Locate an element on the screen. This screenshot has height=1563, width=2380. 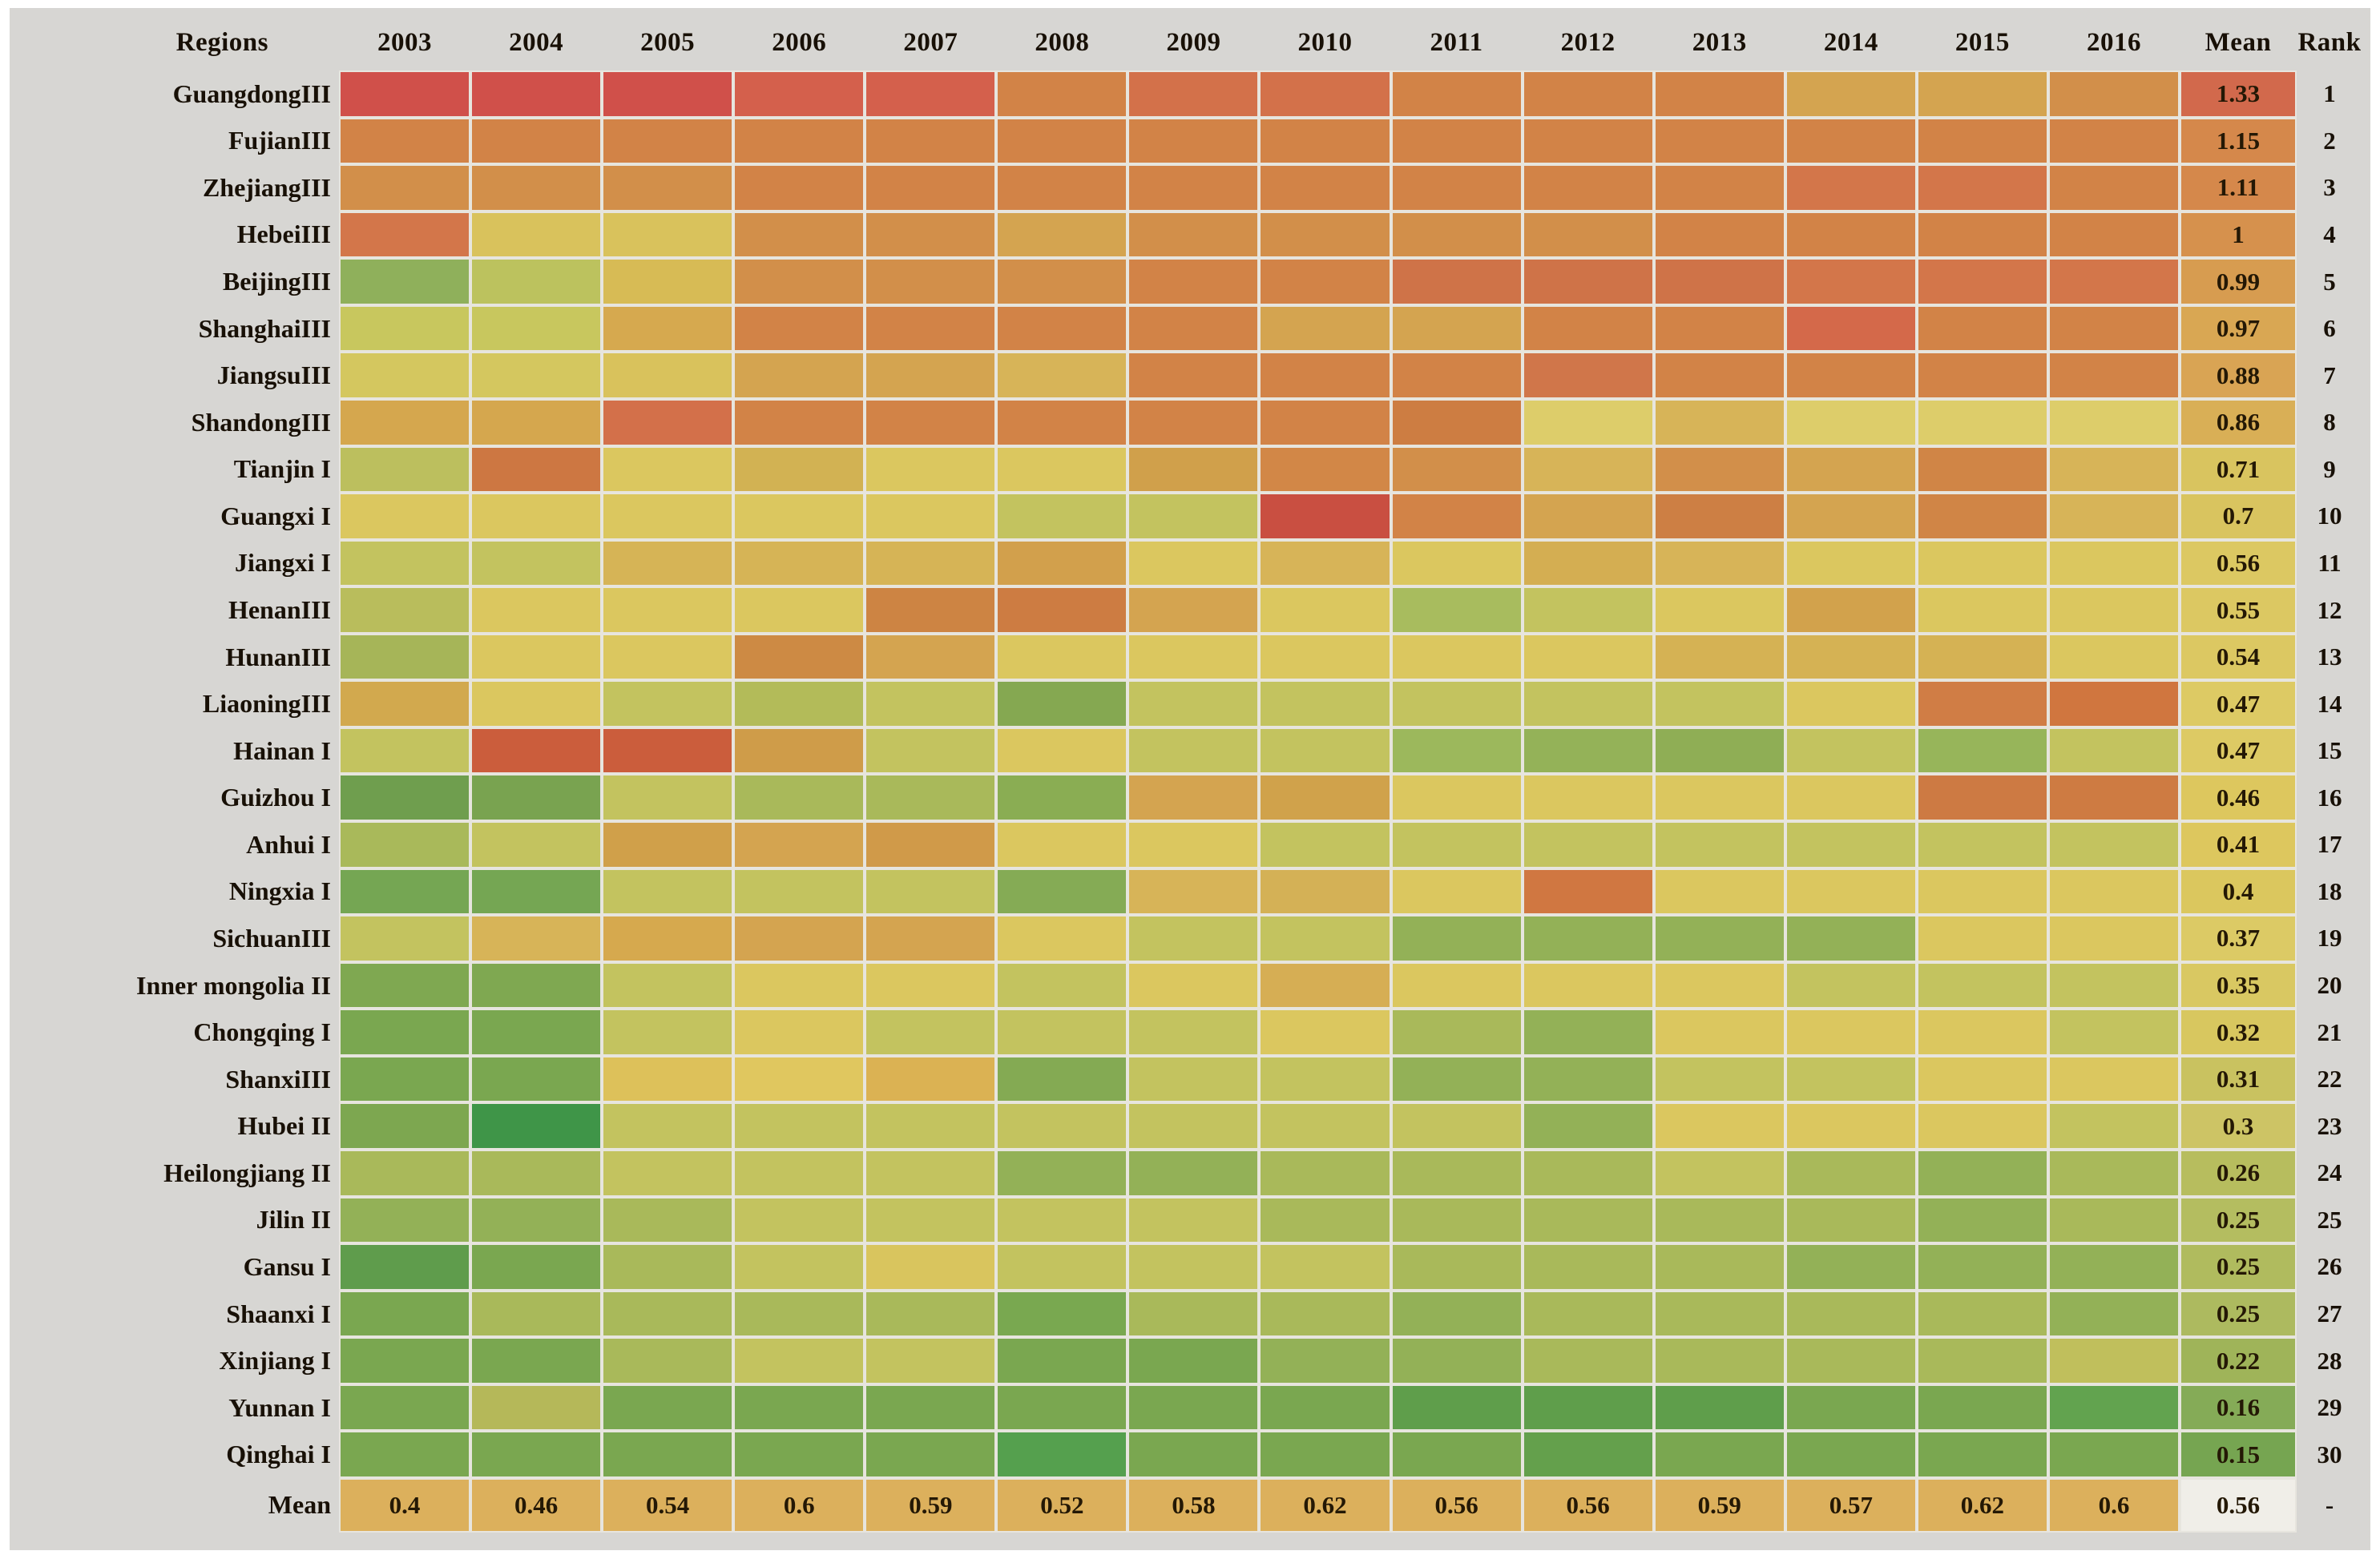
region-label: Jiangxi I is located at coordinates (282, 563).